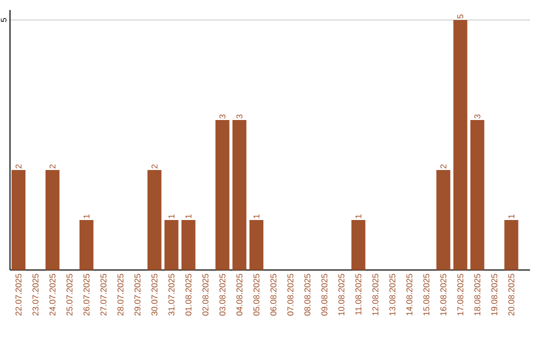 This screenshot has height=340, width=540. What do you see at coordinates (120, 295) in the screenshot?
I see `x-tick-label: 28.07.2025` at bounding box center [120, 295].